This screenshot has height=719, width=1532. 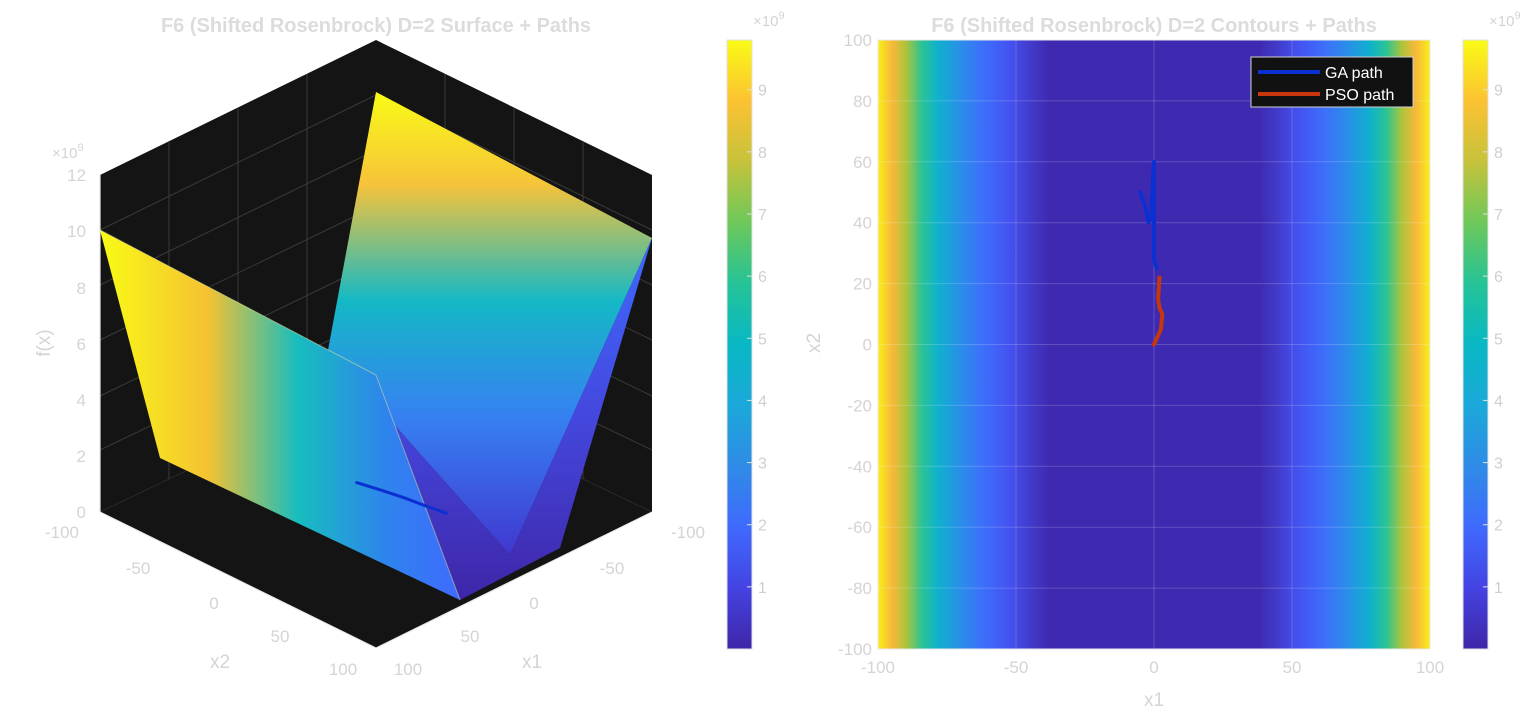 What do you see at coordinates (862, 101) in the screenshot?
I see `y-tick: 80` at bounding box center [862, 101].